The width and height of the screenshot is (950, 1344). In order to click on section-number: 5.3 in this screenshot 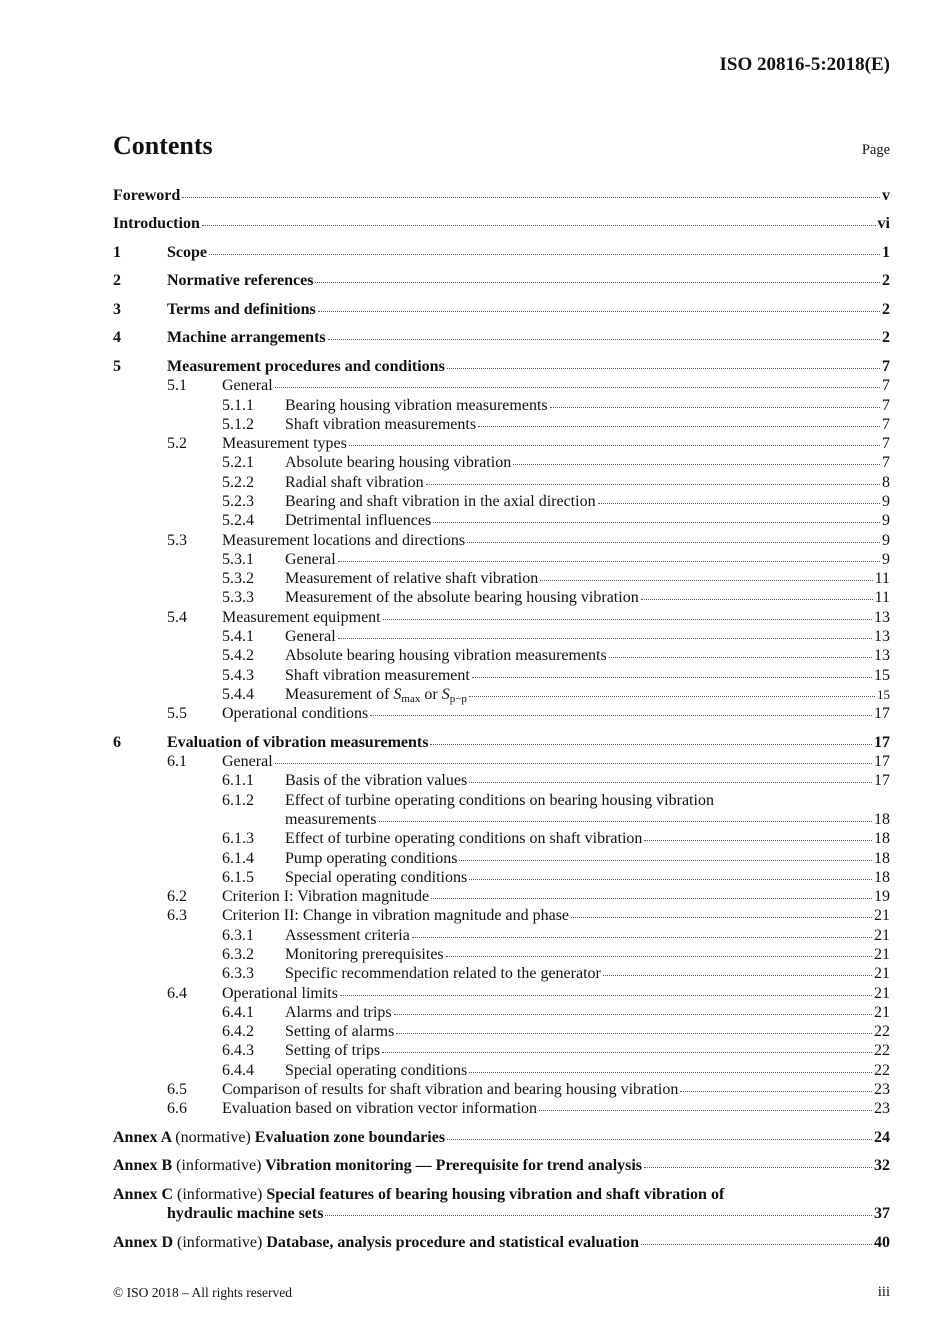, I will do `click(177, 540)`.